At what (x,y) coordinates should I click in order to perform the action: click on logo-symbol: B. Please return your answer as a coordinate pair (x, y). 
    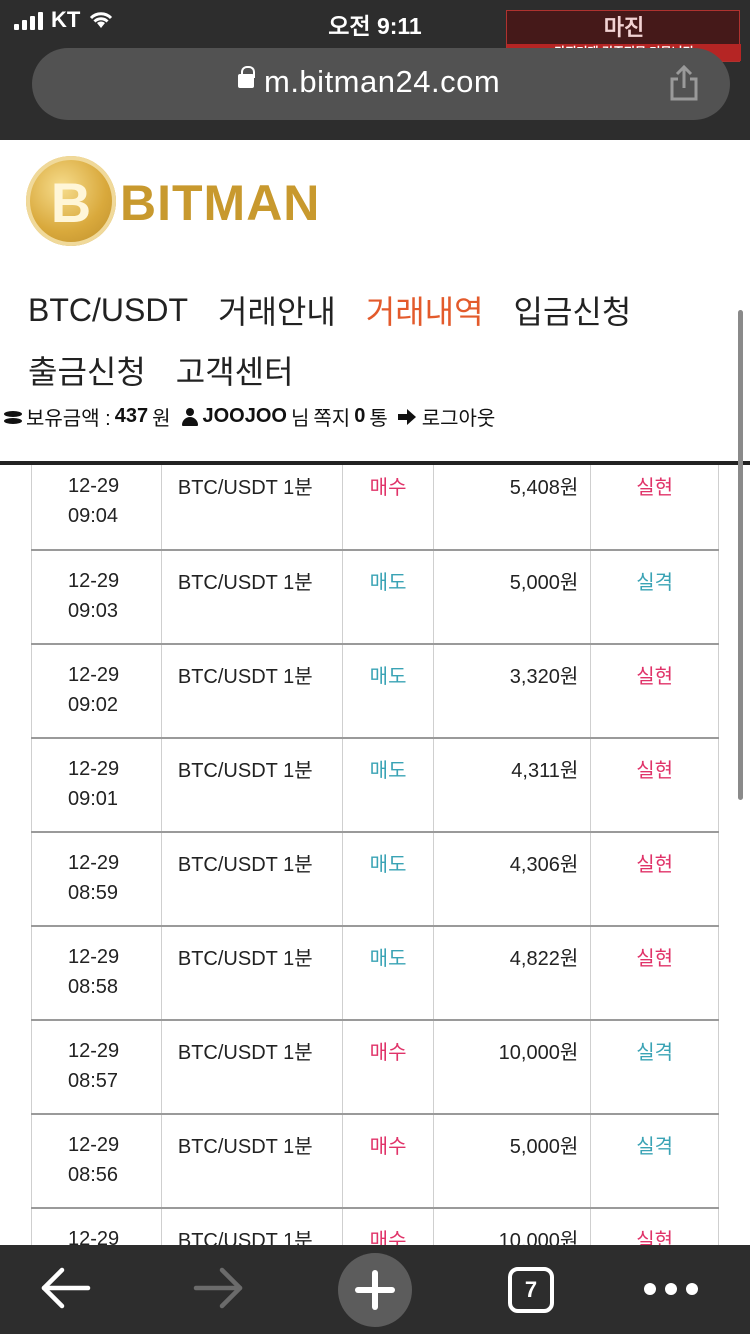
    Looking at the image, I should click on (71, 202).